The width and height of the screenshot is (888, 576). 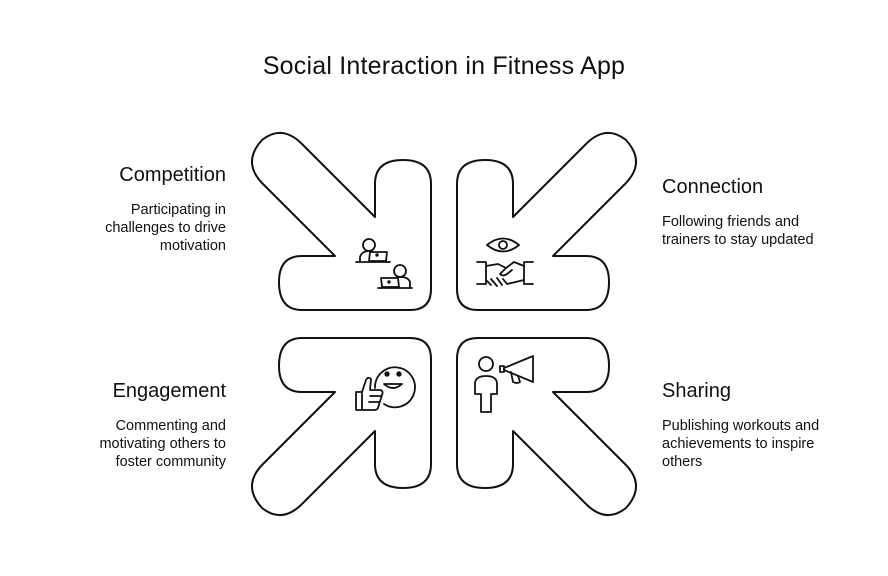 I want to click on engagement-heading: Engagement, so click(x=169, y=391).